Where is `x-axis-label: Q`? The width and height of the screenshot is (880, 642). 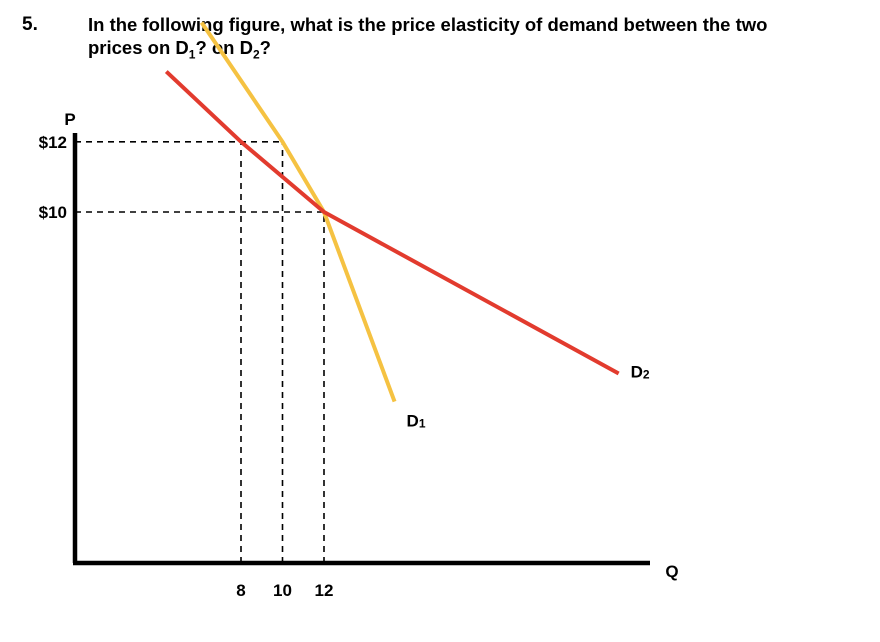
x-axis-label: Q is located at coordinates (671, 571).